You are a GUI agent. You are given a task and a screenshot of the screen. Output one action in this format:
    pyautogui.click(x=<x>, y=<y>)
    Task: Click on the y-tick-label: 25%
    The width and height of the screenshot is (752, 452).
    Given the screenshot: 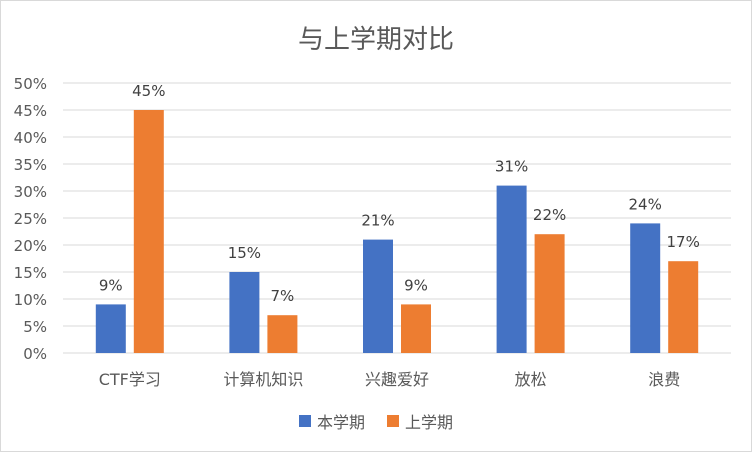 What is the action you would take?
    pyautogui.click(x=30, y=219)
    